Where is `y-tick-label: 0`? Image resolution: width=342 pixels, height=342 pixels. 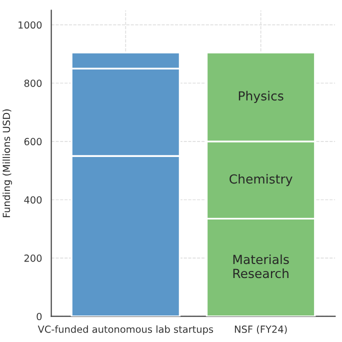 y-tick-label: 0 is located at coordinates (39, 316).